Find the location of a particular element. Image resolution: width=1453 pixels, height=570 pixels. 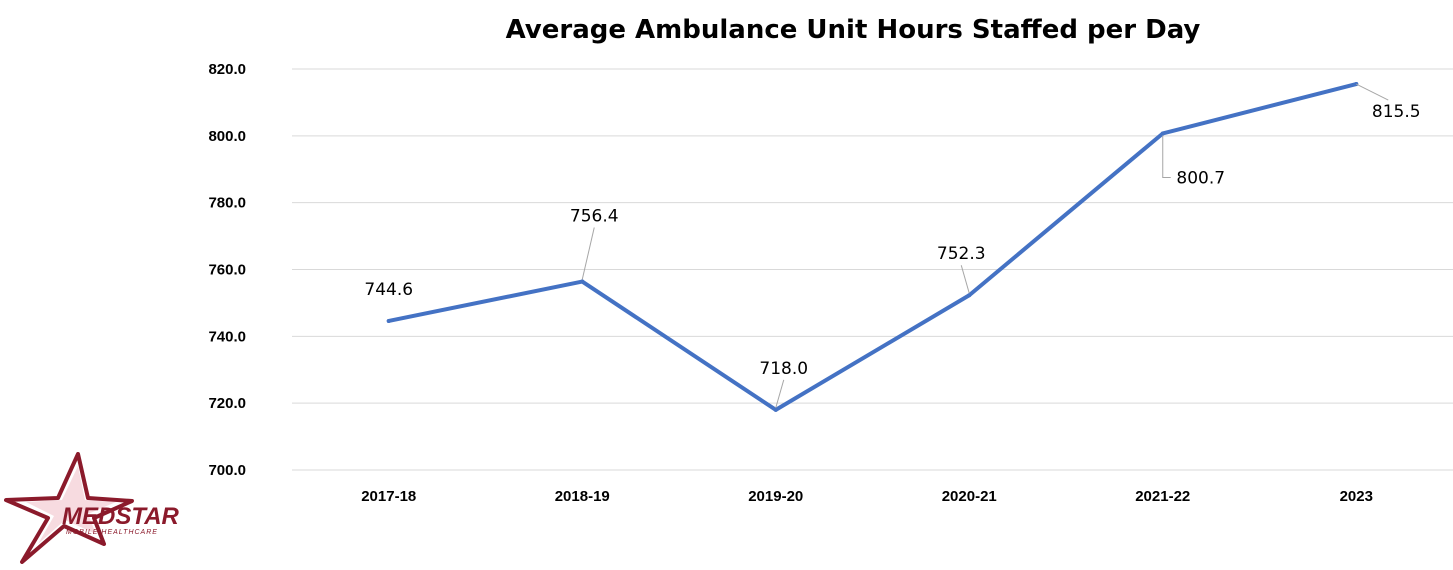

y-axis-ticks: 700.0 720.0 740.0 760.0 780.0 800.0 820.0 is located at coordinates (227, 270).